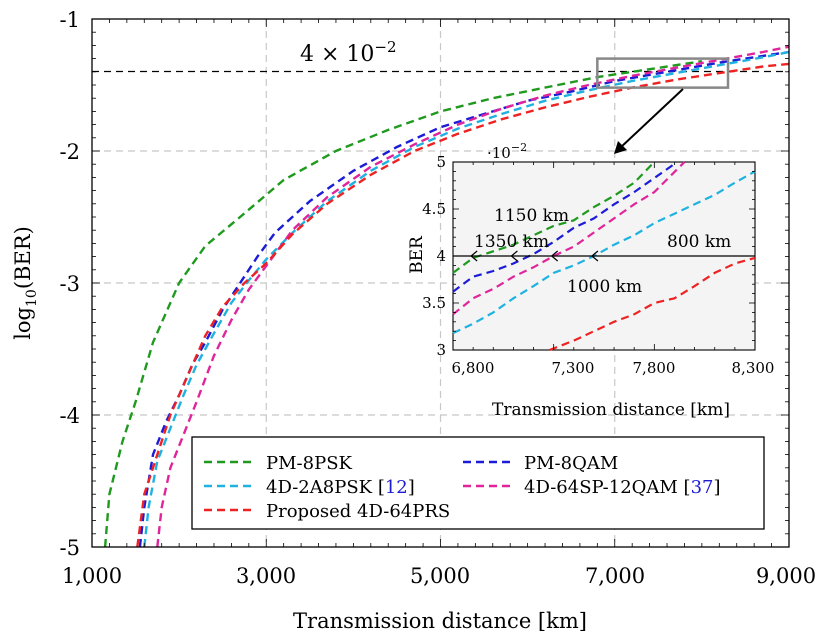 This screenshot has width=831, height=641. I want to click on y-tick-label: -5, so click(70, 548).